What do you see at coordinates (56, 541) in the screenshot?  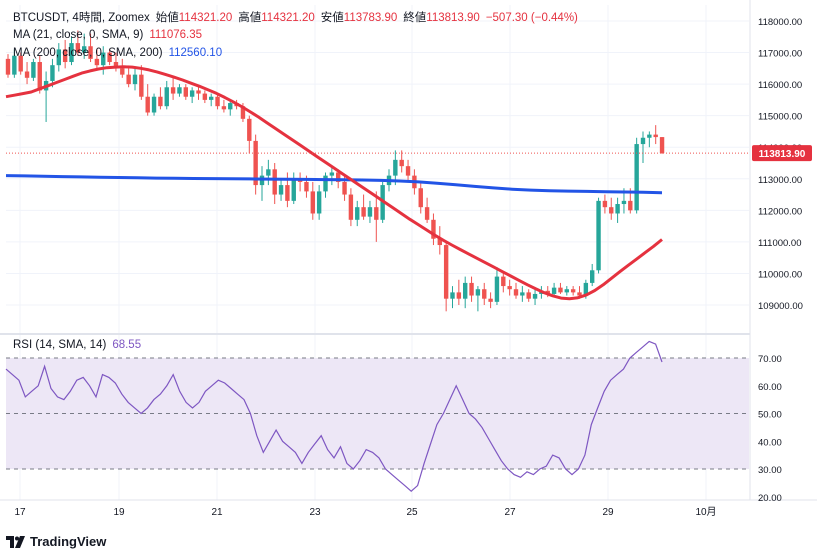 I see `tradingview-brand: TradingView` at bounding box center [56, 541].